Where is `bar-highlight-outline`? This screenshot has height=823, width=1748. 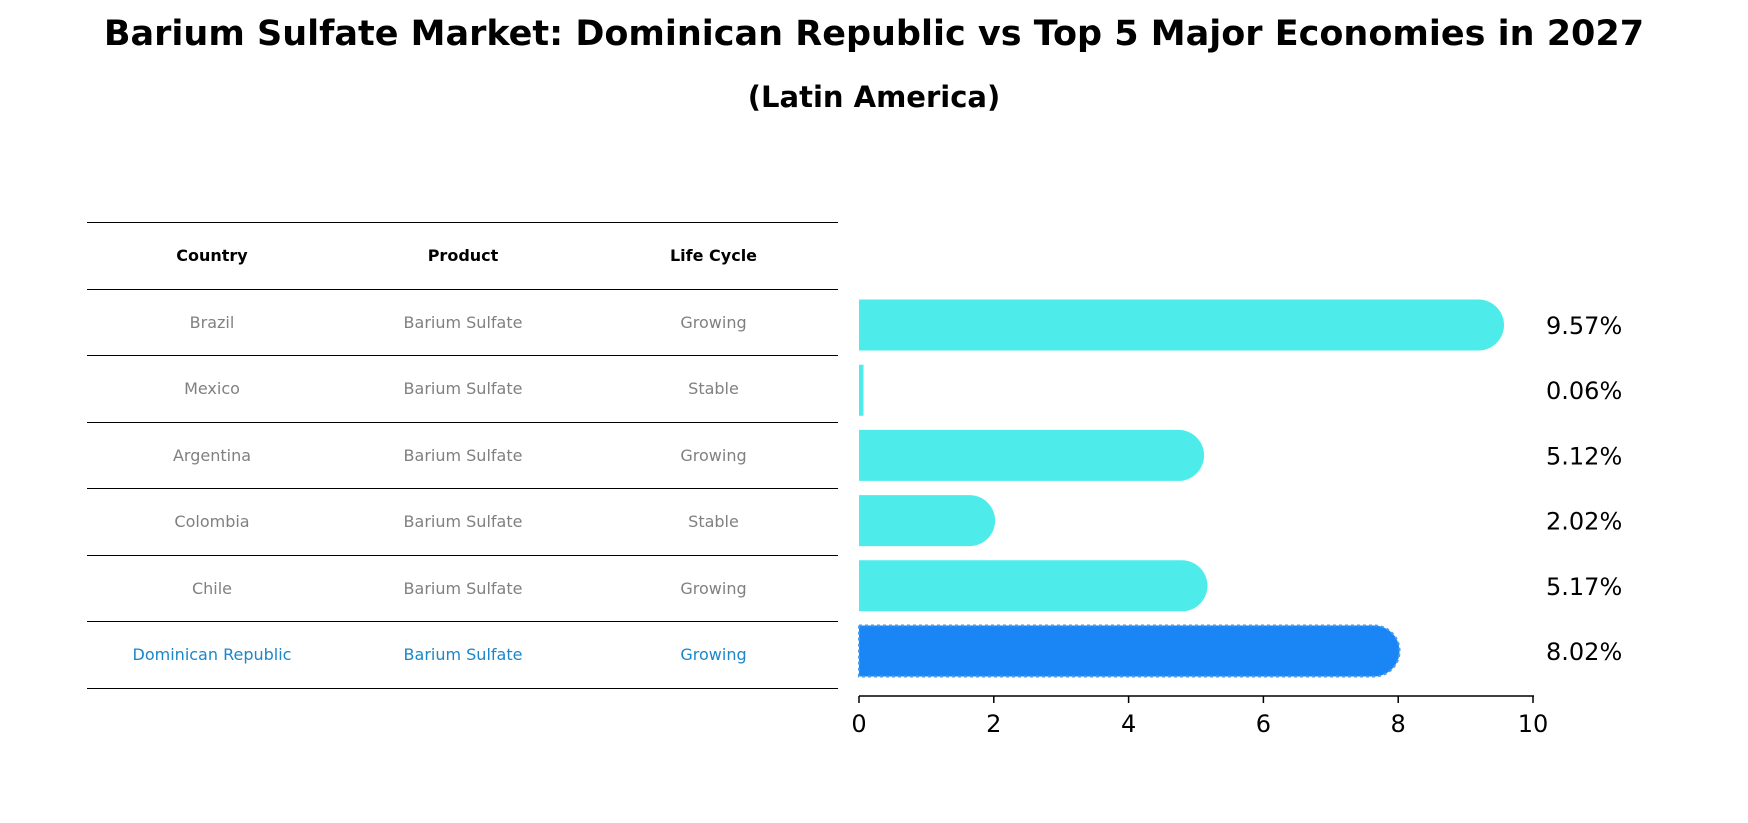
bar-highlight-outline is located at coordinates (1129, 651).